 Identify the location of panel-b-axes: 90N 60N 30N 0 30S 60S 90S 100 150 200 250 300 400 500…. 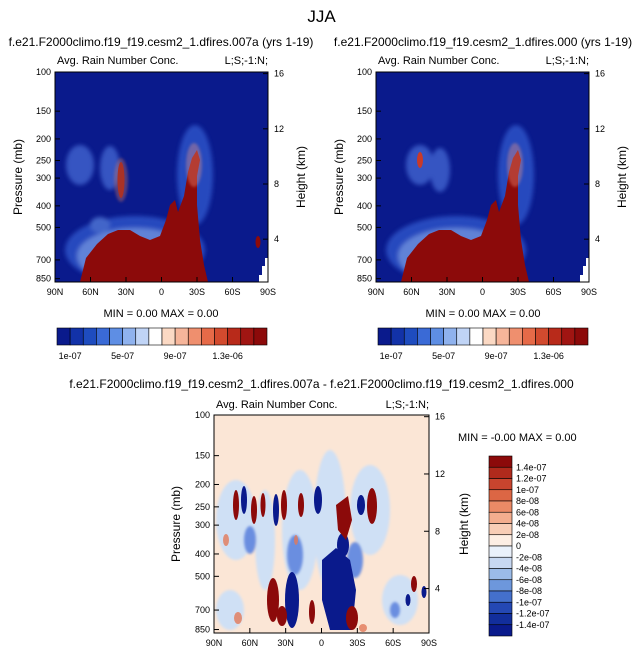
(481, 182).